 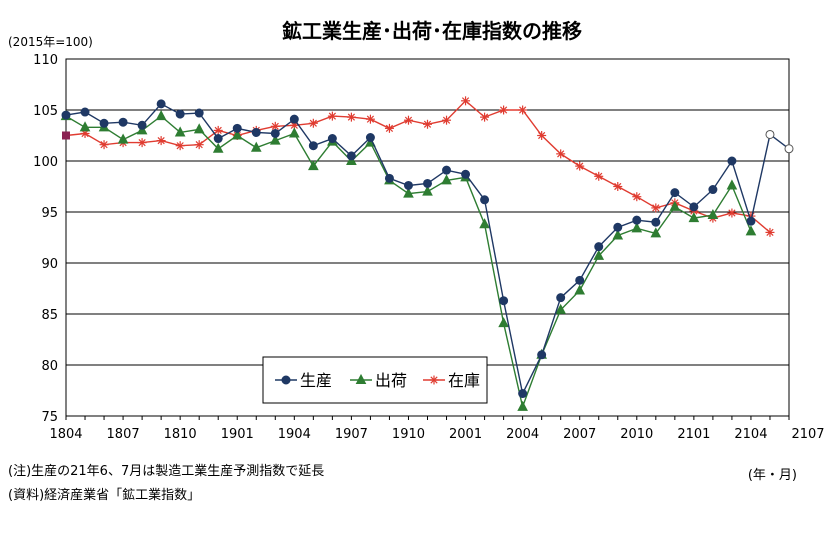 I want to click on x-tick-label: 2001, so click(x=465, y=434).